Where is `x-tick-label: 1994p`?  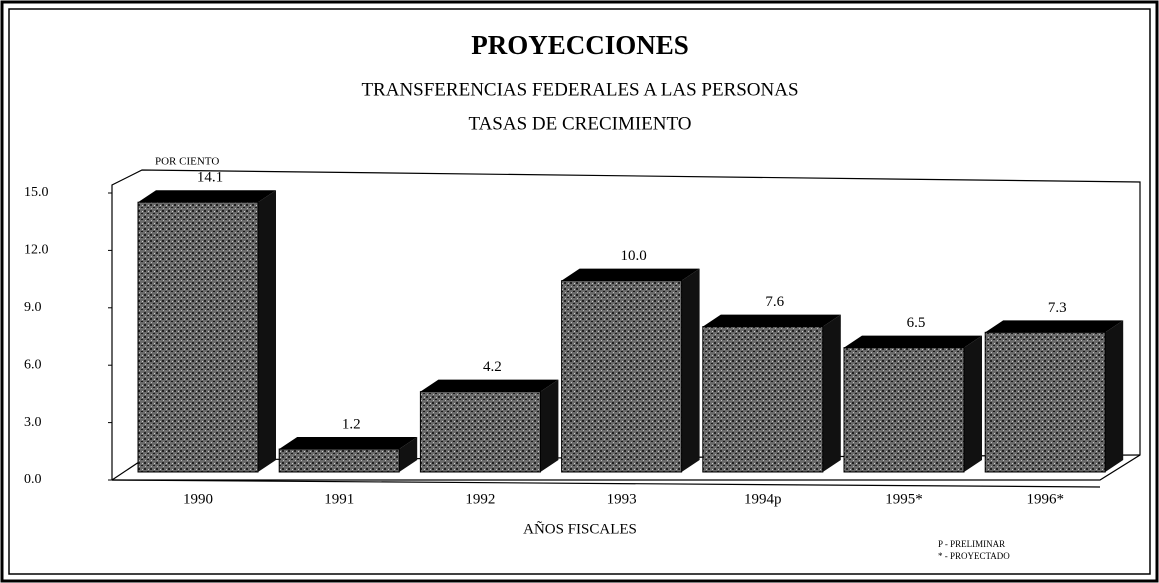
x-tick-label: 1994p is located at coordinates (763, 499).